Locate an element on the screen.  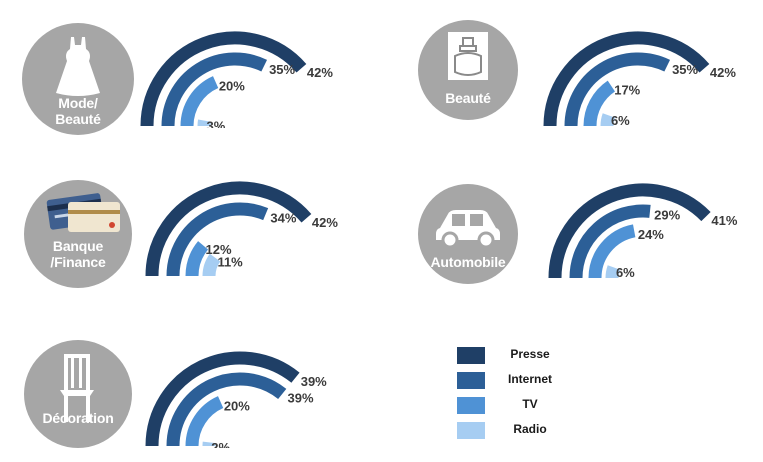
radial-chart-decoration: 39%39% 20% 2% is located at coordinates (236, 399).